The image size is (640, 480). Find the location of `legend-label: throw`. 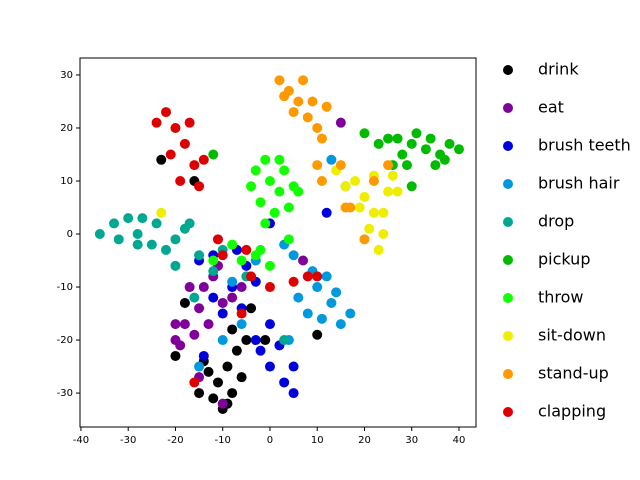

legend-label: throw is located at coordinates (561, 297).